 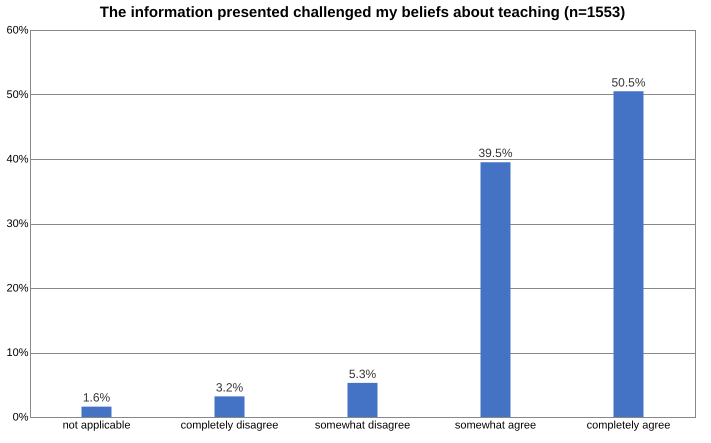 What do you see at coordinates (363, 12) in the screenshot?
I see `chart-title: The information presented challenged my beliefs about teaching (n=1553)` at bounding box center [363, 12].